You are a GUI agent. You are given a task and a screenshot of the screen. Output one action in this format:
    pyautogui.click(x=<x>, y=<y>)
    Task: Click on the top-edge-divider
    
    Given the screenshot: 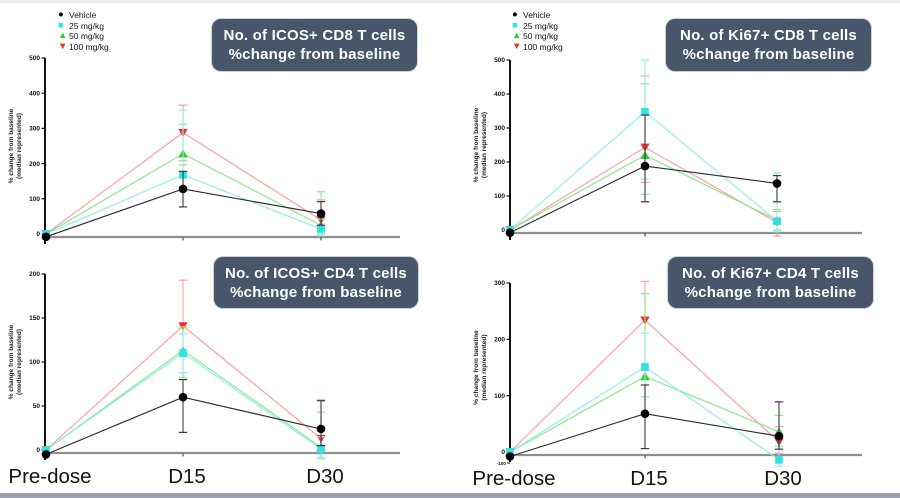 What is the action you would take?
    pyautogui.click(x=450, y=1)
    